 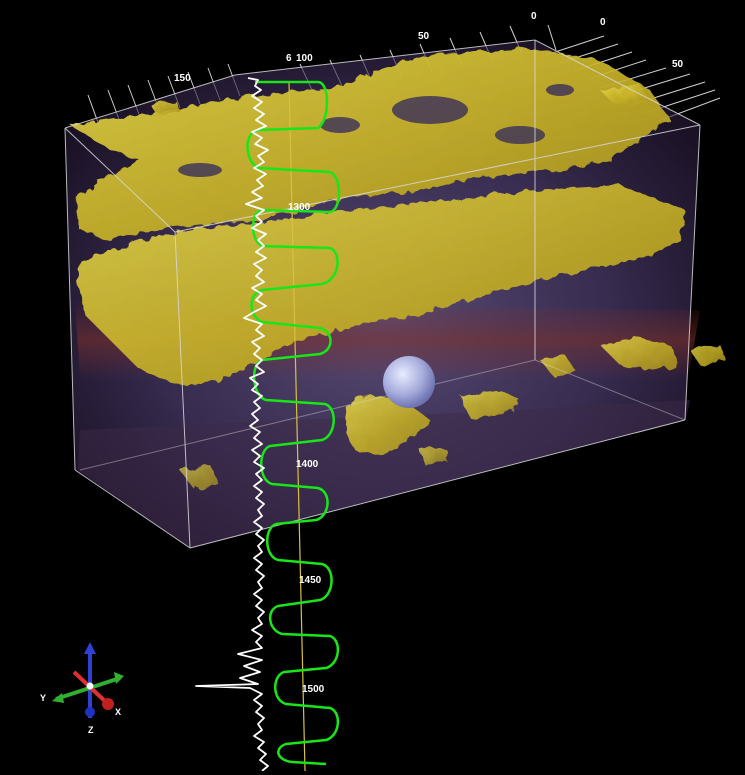 What do you see at coordinates (376, 130) in the screenshot?
I see `surface-holes` at bounding box center [376, 130].